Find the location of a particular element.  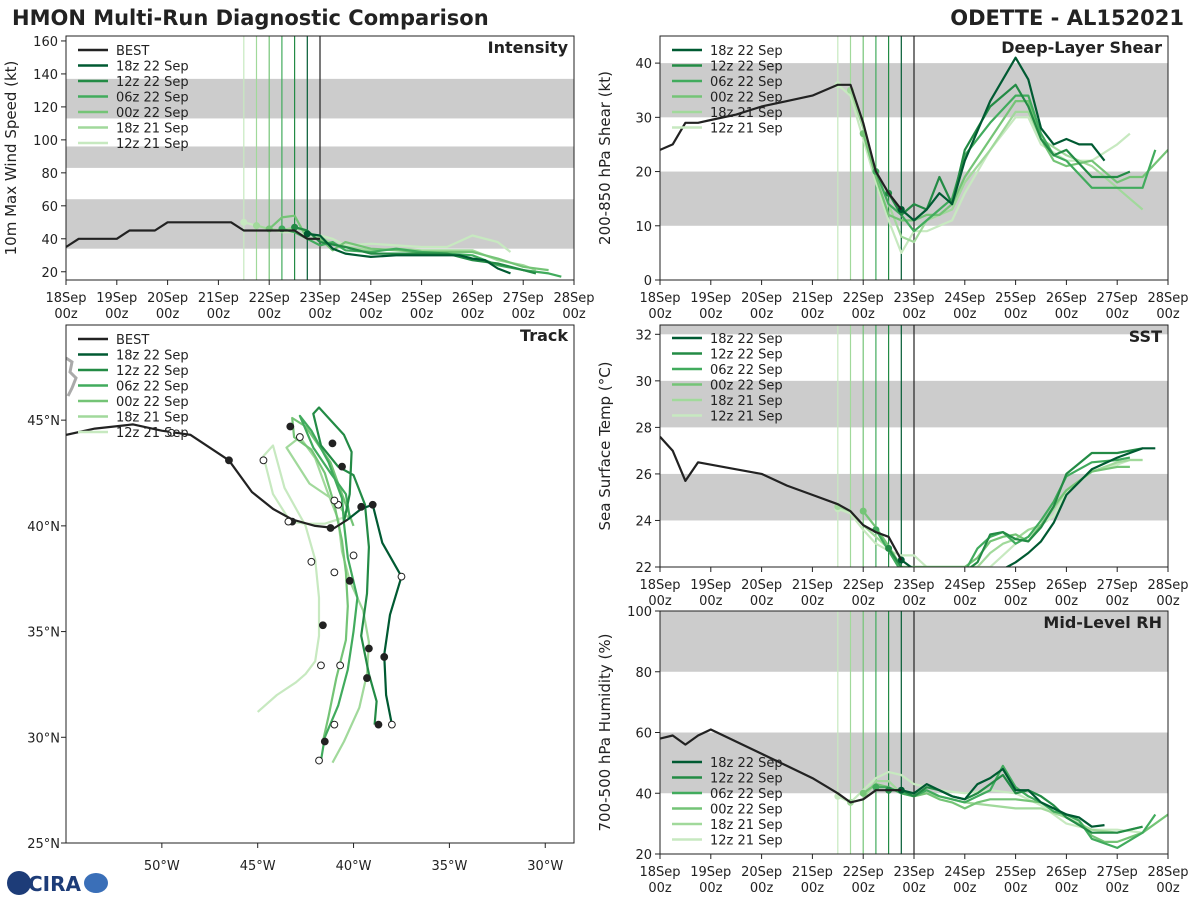

y-tick-label: 0 is located at coordinates (648, 281).